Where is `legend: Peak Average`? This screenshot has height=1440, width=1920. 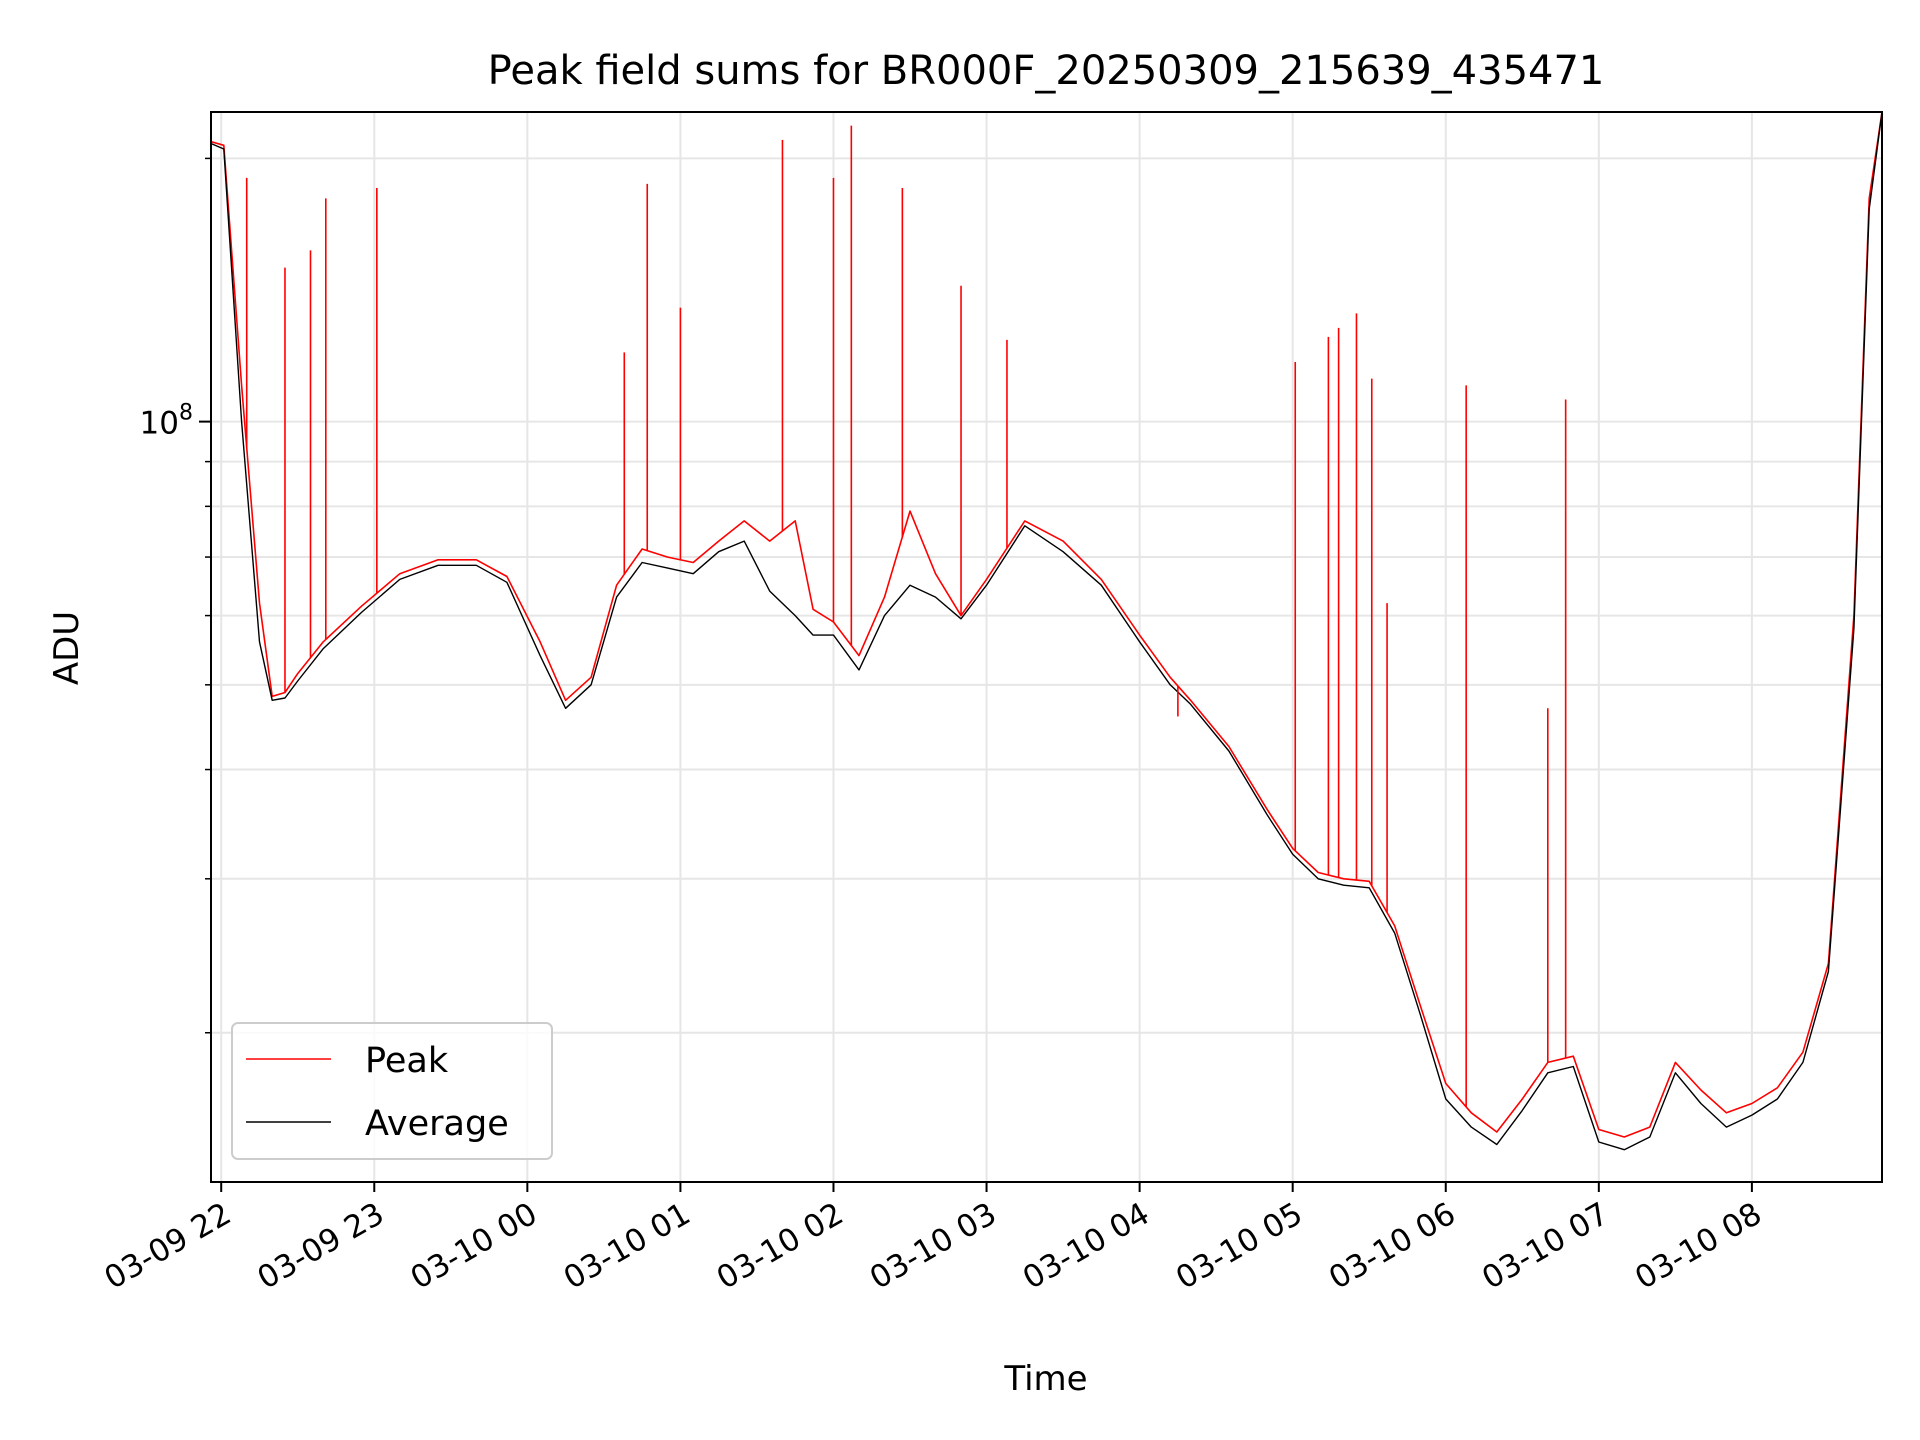 legend: Peak Average is located at coordinates (392, 1091).